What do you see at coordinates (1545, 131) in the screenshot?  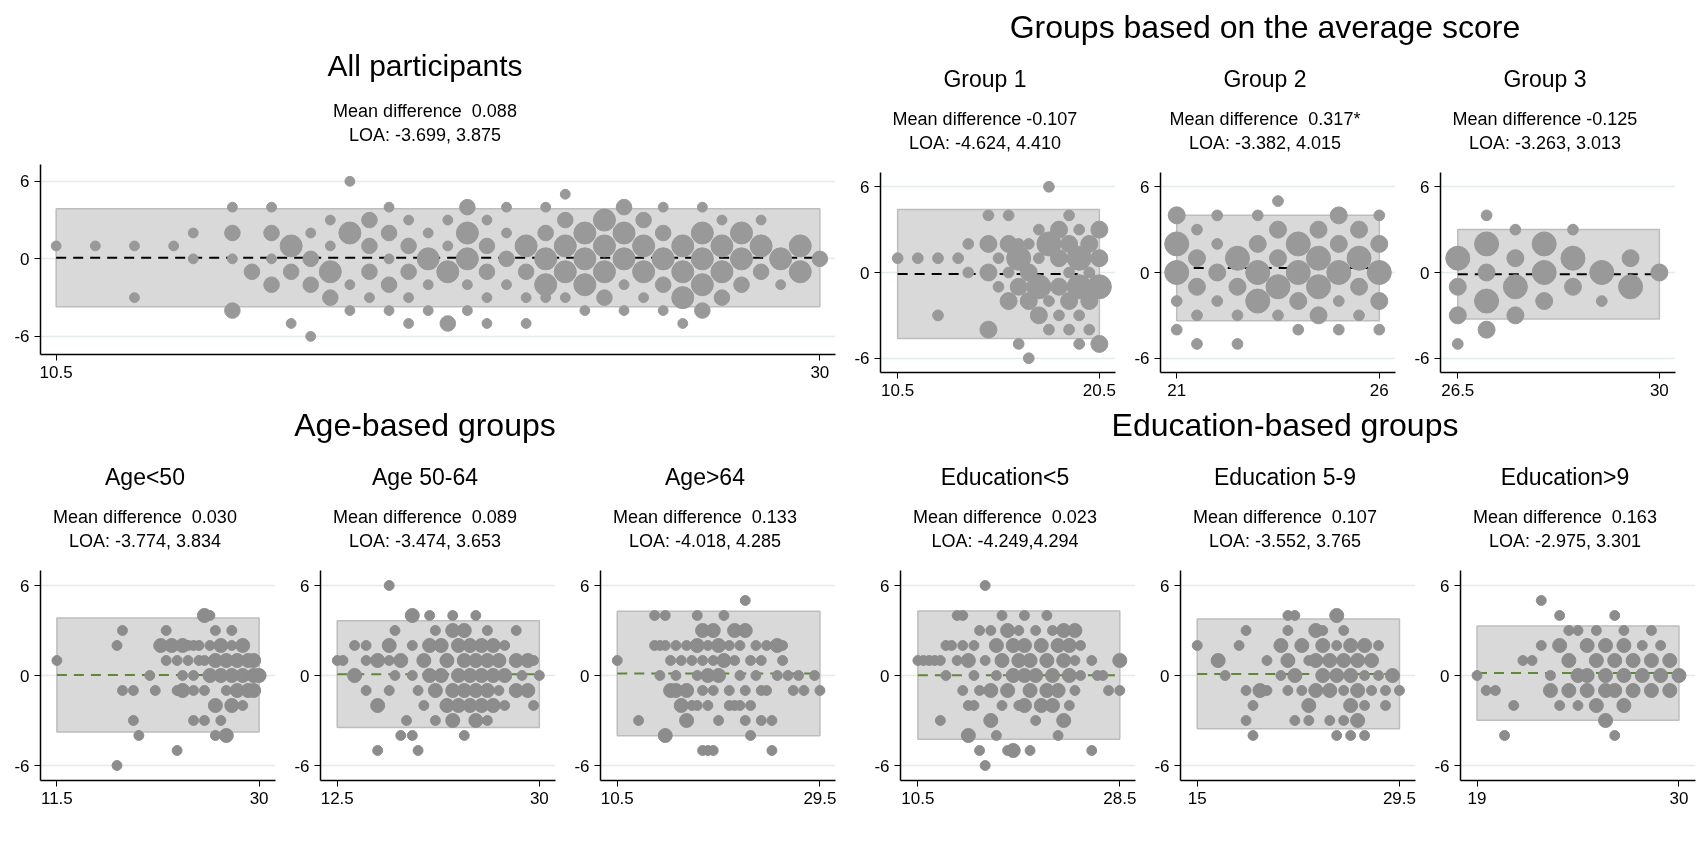 I see `chart-subtitle: Mean difference -0.125 LOA: -3.263, 3.013` at bounding box center [1545, 131].